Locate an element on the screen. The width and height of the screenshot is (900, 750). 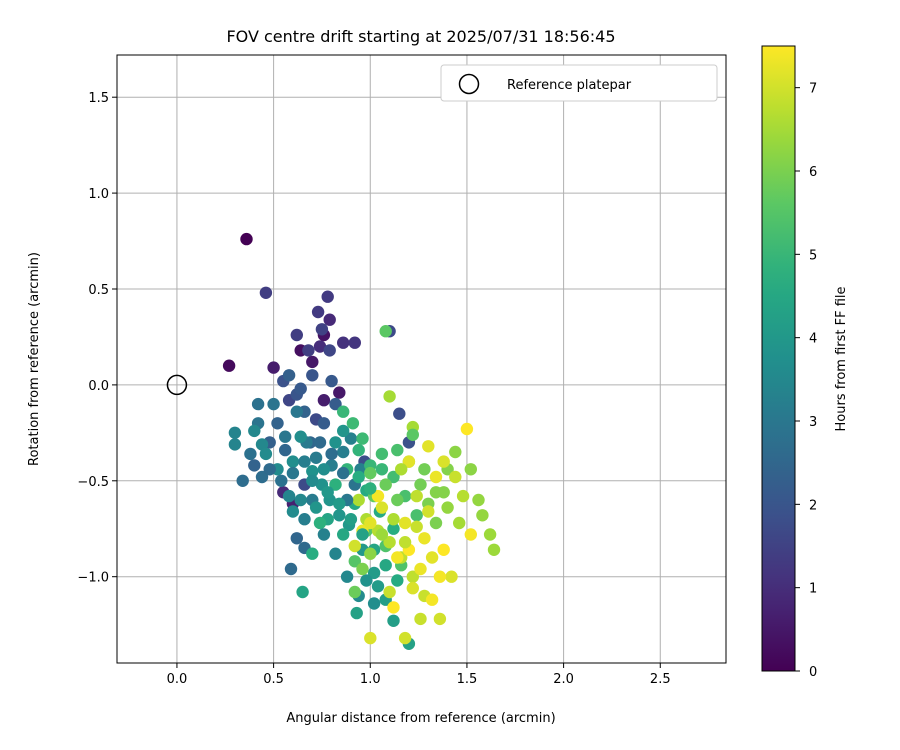
x-tick-label: 0.5 is located at coordinates (273, 679).